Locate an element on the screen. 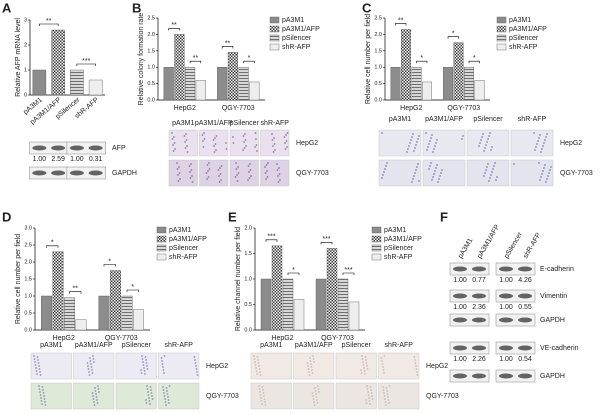 This screenshot has width=600, height=415. significance-label: ** is located at coordinates (196, 58).